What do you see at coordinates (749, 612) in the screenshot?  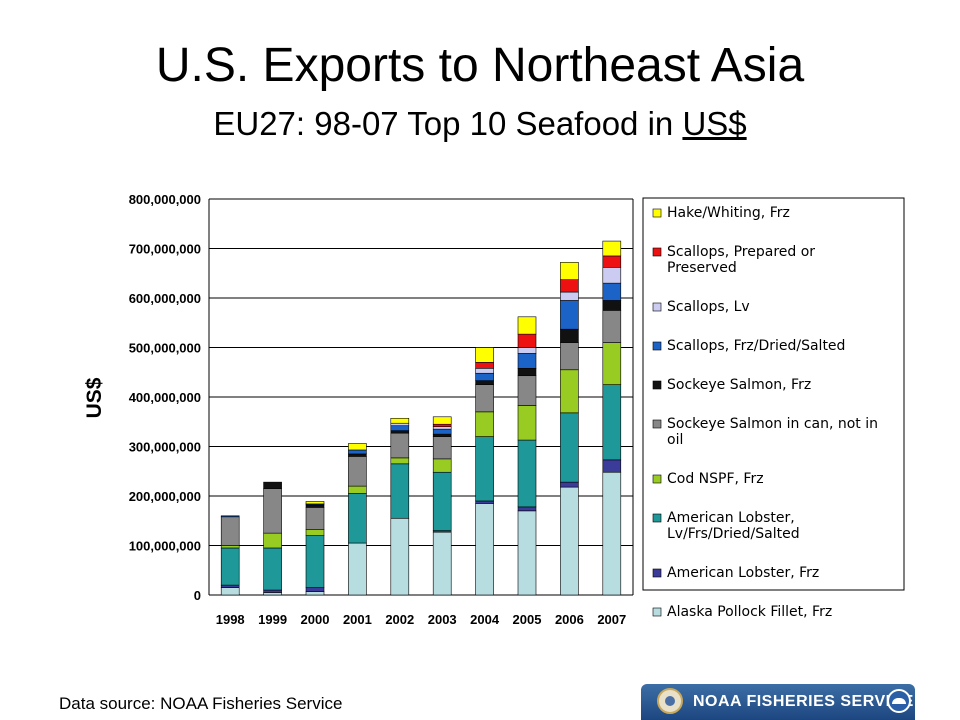 I see `legend-label: Alaska Pollock Fillet, Frz` at bounding box center [749, 612].